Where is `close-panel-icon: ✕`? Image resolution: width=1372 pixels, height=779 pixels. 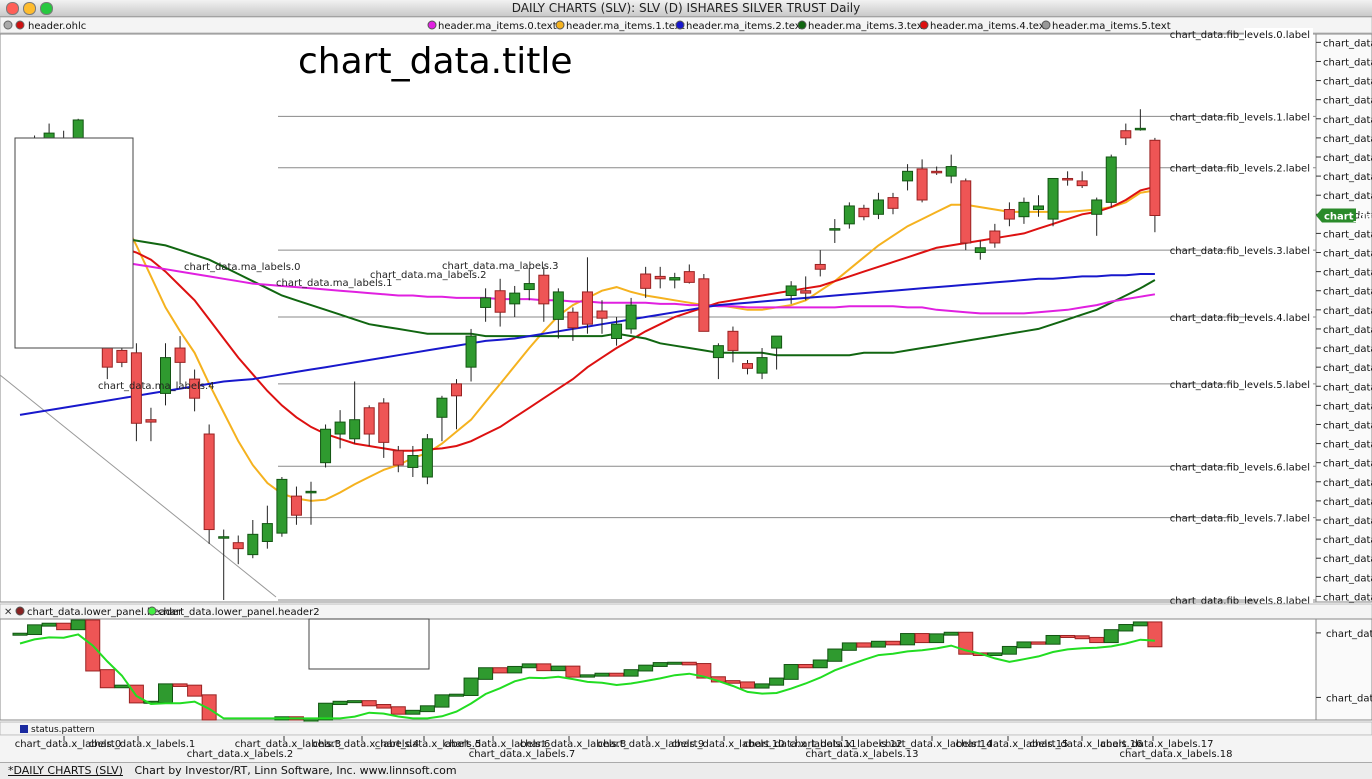 close-panel-icon: ✕ is located at coordinates (8, 612).